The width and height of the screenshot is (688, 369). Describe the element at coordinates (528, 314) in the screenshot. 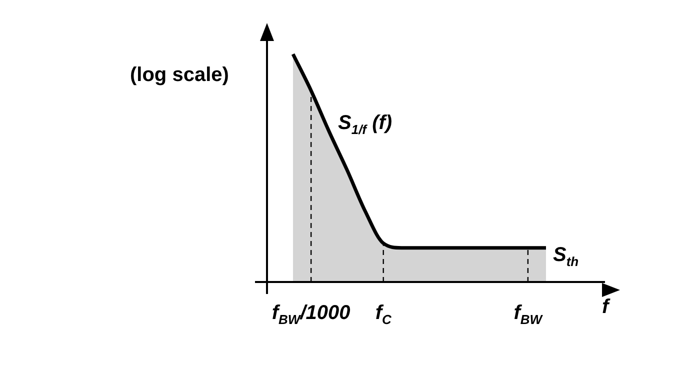

I see `x-tick-label: f$_{BW}$` at that location.